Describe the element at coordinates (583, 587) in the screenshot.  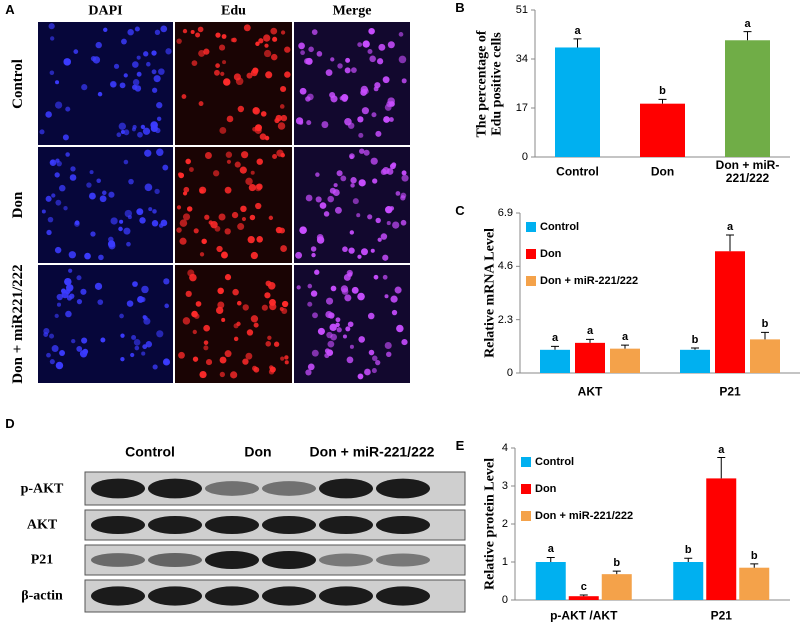
I see `significance-letter: c` at that location.